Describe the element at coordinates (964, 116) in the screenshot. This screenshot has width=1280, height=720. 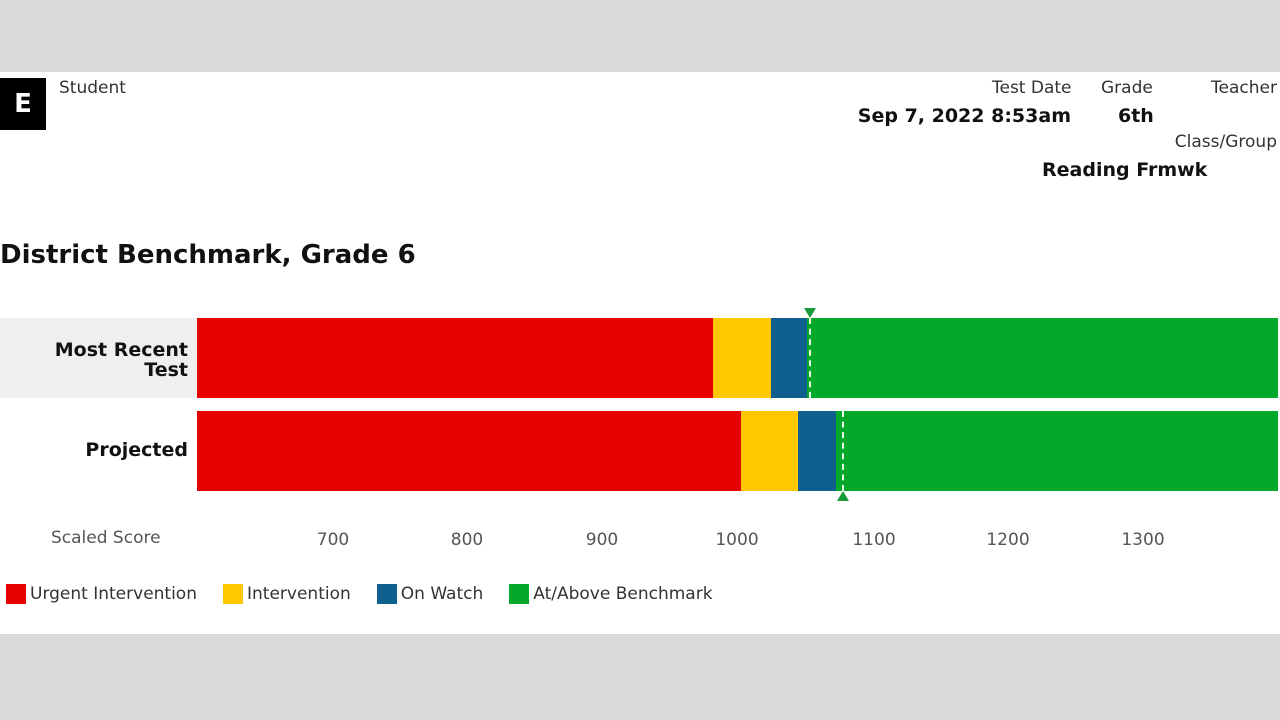
I see `test-date-value: Sep 7, 2022 8:53am` at that location.